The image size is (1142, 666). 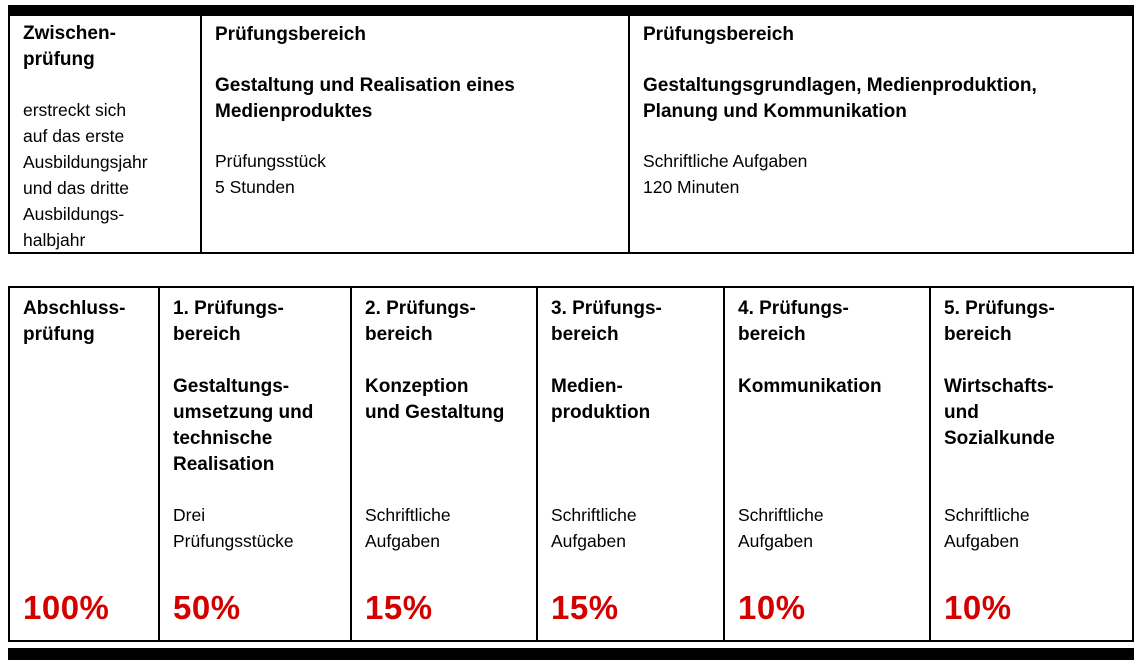 I want to click on exam-area-1-details: Drei Prüfungsstücke, so click(x=233, y=528).